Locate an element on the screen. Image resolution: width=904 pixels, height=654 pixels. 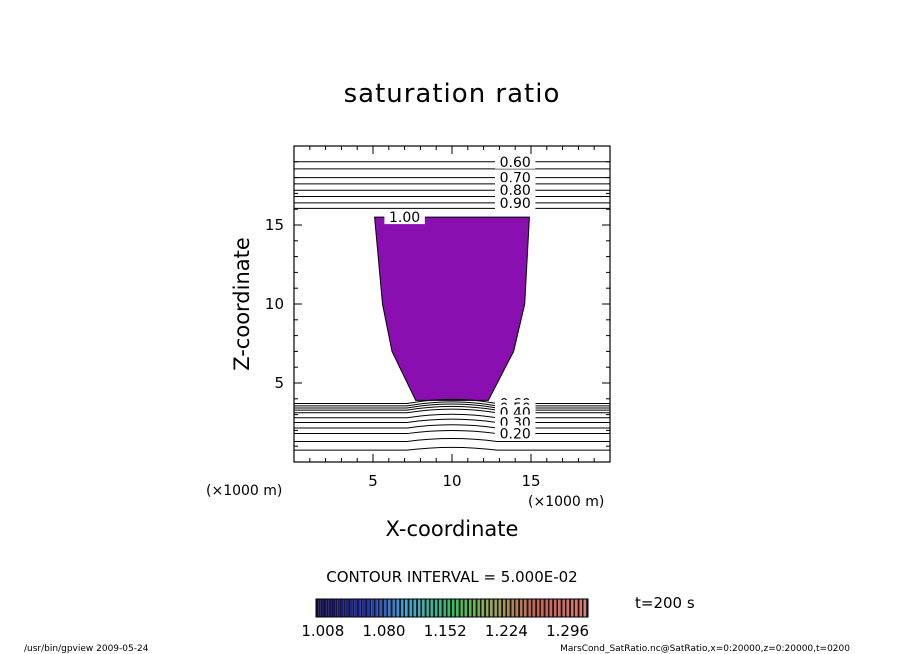
x-tick-label: 10 is located at coordinates (451, 481).